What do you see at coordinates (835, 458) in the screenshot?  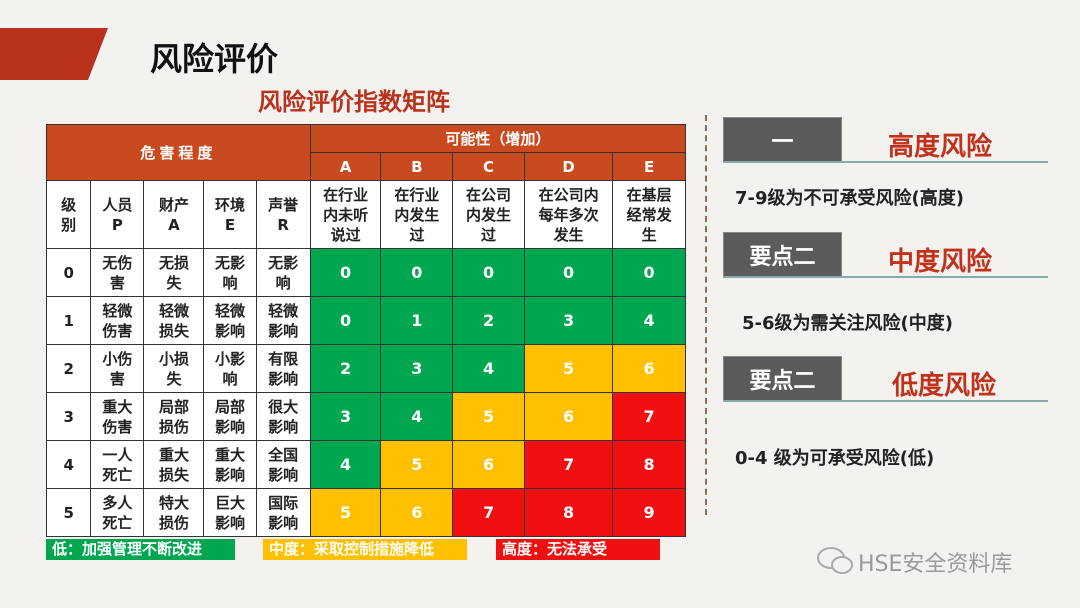 I see `risk-desc: 0-4 级为可承受风险(低)` at bounding box center [835, 458].